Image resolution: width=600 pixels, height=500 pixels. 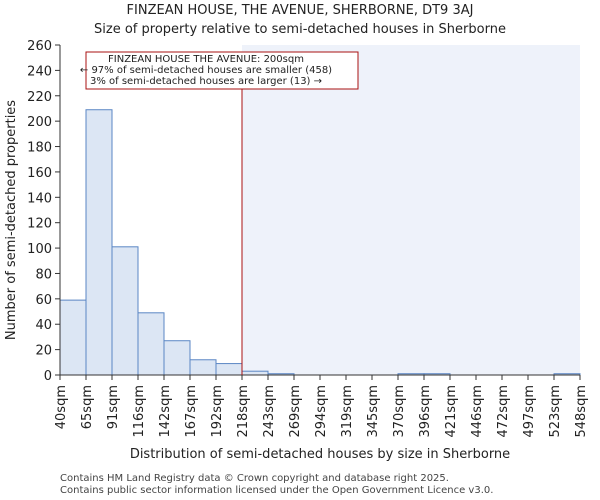 What do you see at coordinates (43, 274) in the screenshot?
I see `y-tick-label: 80` at bounding box center [43, 274].